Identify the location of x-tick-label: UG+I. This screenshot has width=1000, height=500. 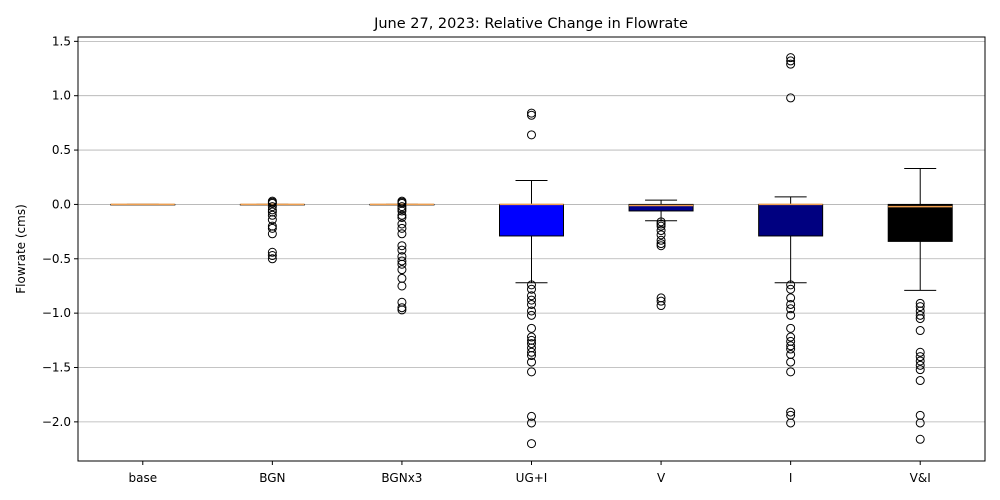
(532, 478).